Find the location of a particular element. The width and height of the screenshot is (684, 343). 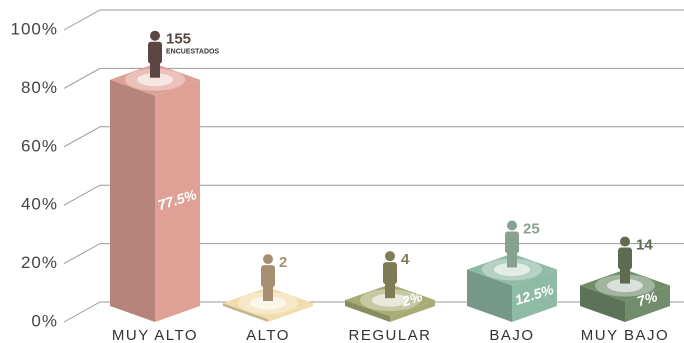

value-label: 7% is located at coordinates (647, 298).